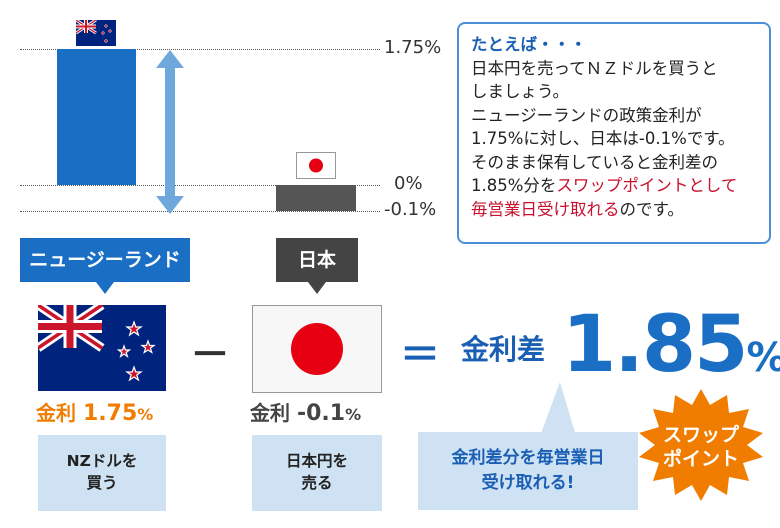  What do you see at coordinates (316, 198) in the screenshot?
I see `jp-rate-bar` at bounding box center [316, 198].